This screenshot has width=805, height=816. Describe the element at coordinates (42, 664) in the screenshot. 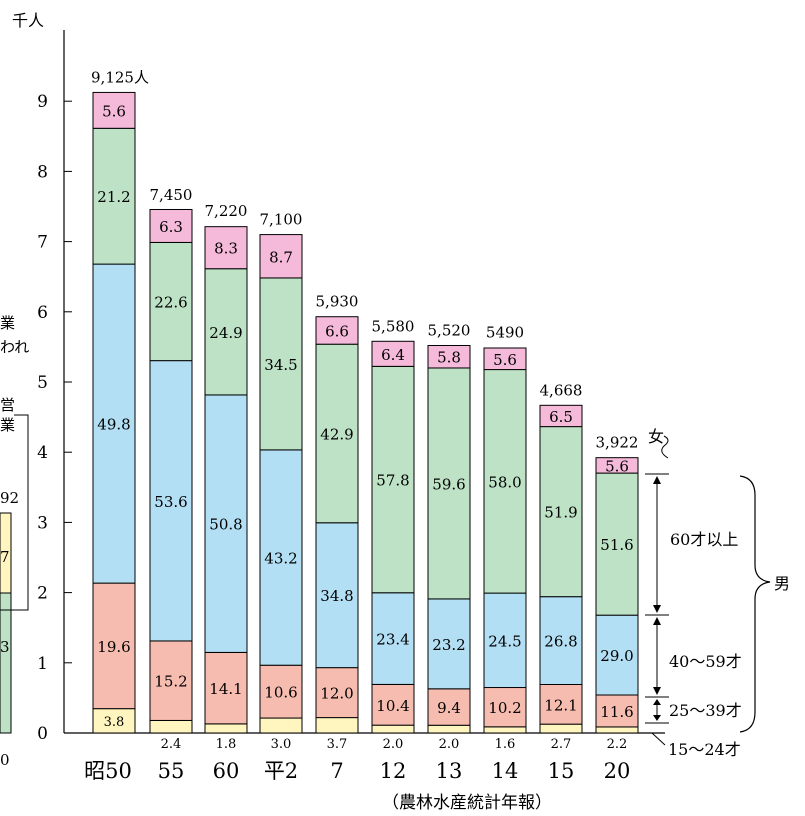

I see `y-tick-label: 1` at that location.